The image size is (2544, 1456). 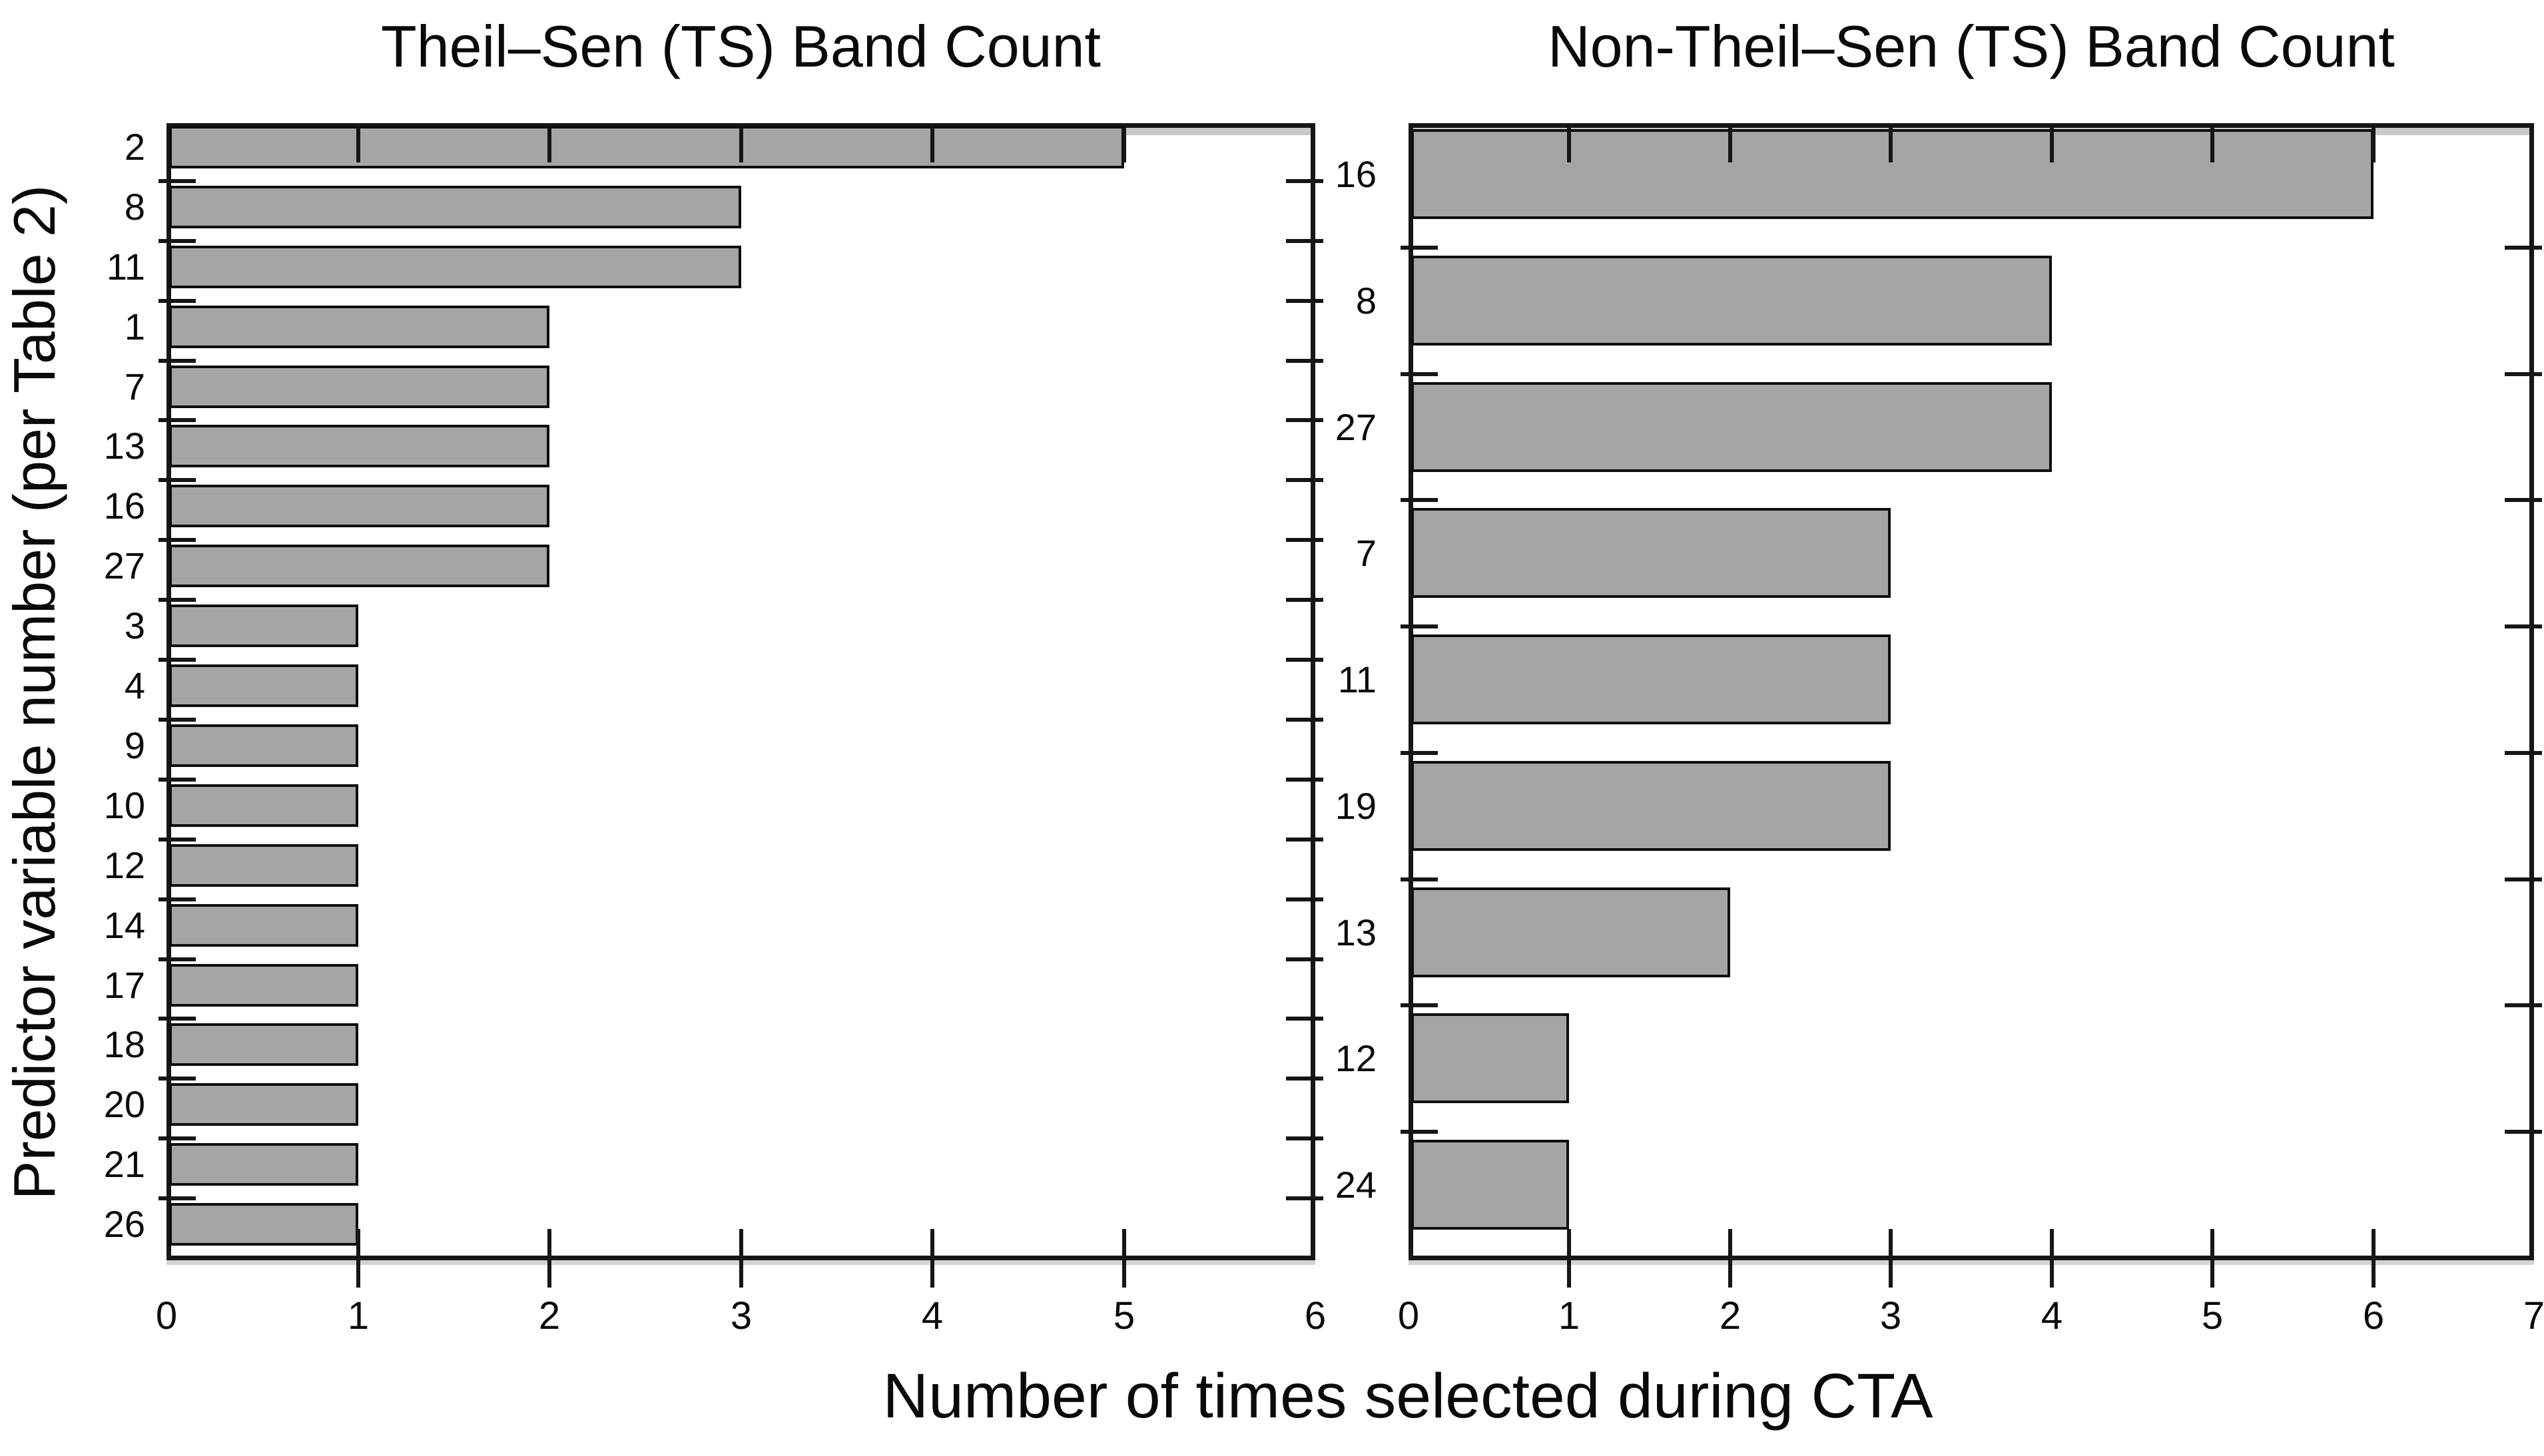 What do you see at coordinates (134, 147) in the screenshot?
I see `category-label-2: 2` at bounding box center [134, 147].